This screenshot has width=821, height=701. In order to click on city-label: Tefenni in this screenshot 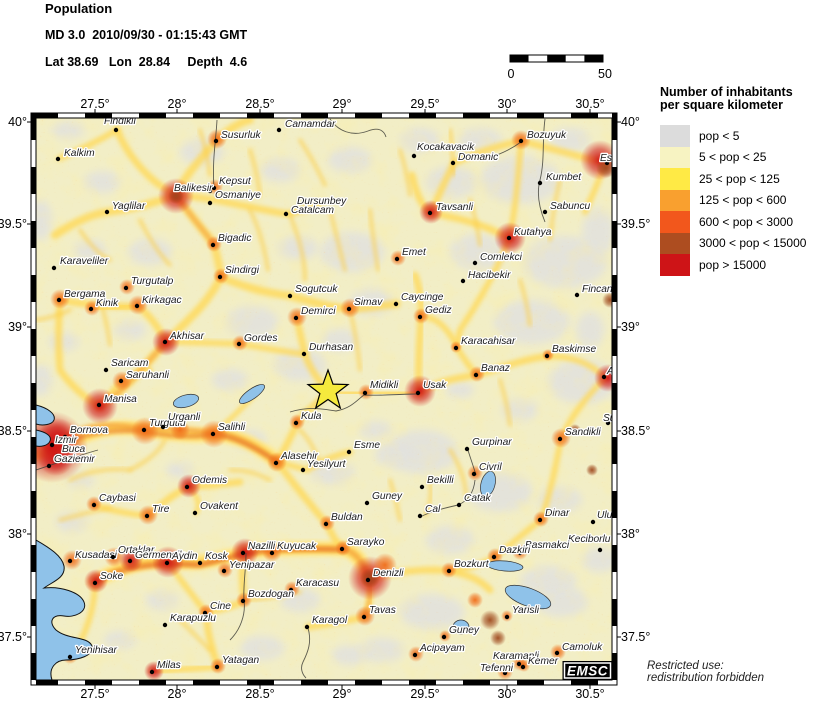, I will do `click(497, 668)`.